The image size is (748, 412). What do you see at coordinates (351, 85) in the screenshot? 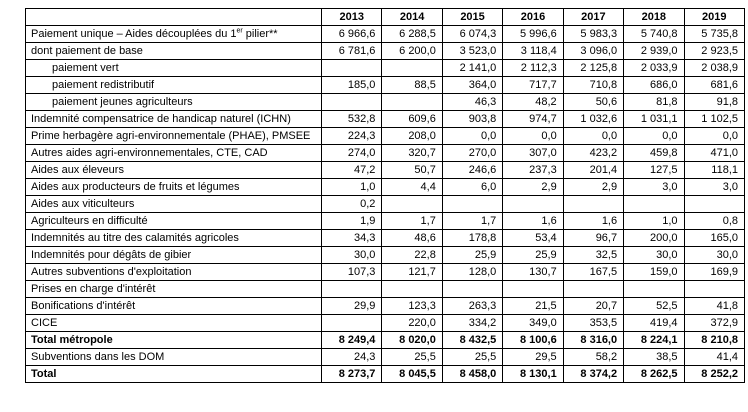
I see `value-cell: 185,0` at bounding box center [351, 85].